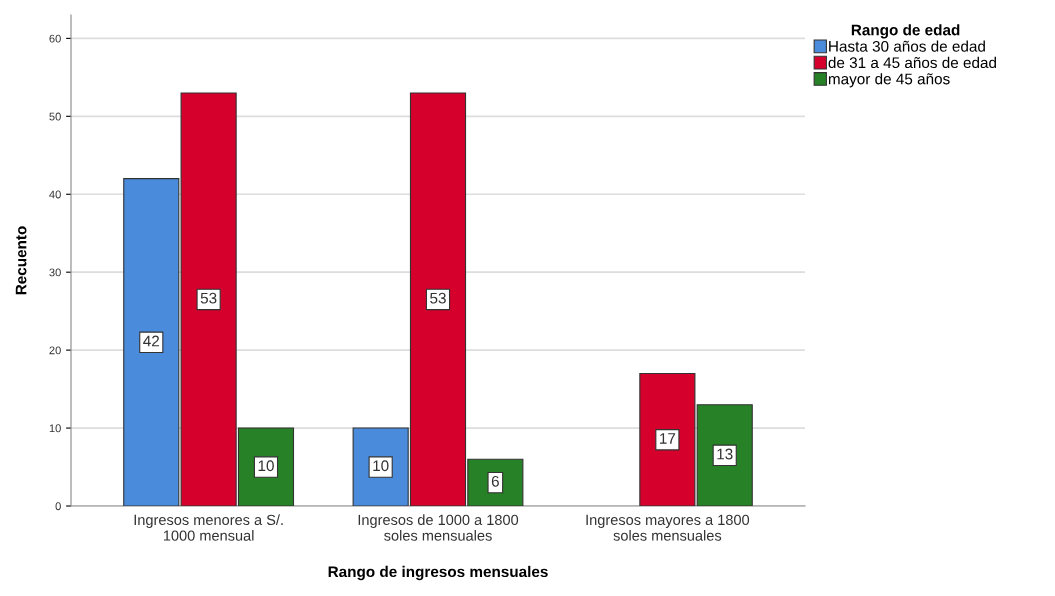  I want to click on x-tick-label: Ingresos menores a S/. 1000 mensual, so click(208, 527).